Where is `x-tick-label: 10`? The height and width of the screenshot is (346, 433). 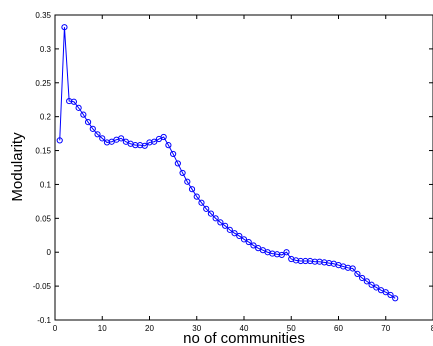
x-tick-label: 10 is located at coordinates (102, 328).